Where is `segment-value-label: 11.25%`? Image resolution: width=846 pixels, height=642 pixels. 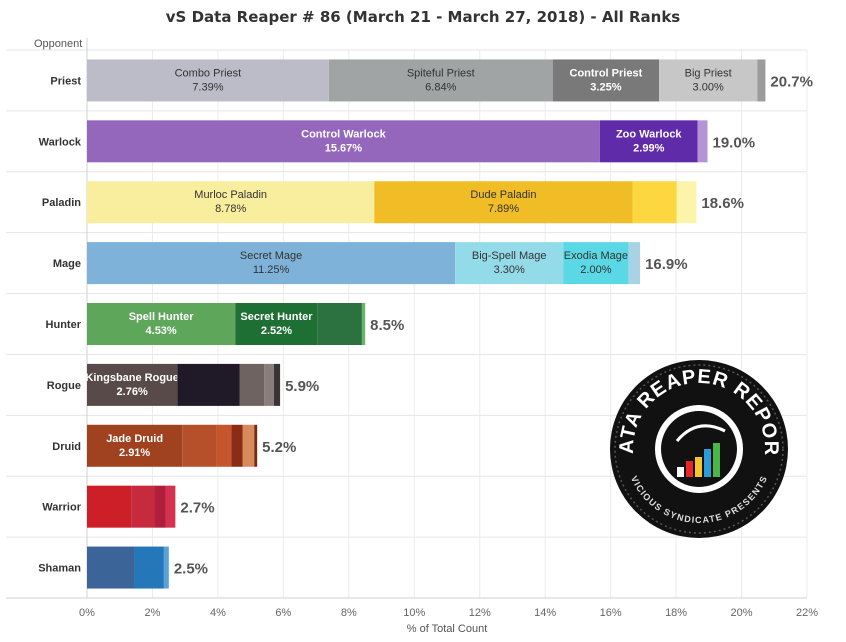
segment-value-label: 11.25% is located at coordinates (271, 270).